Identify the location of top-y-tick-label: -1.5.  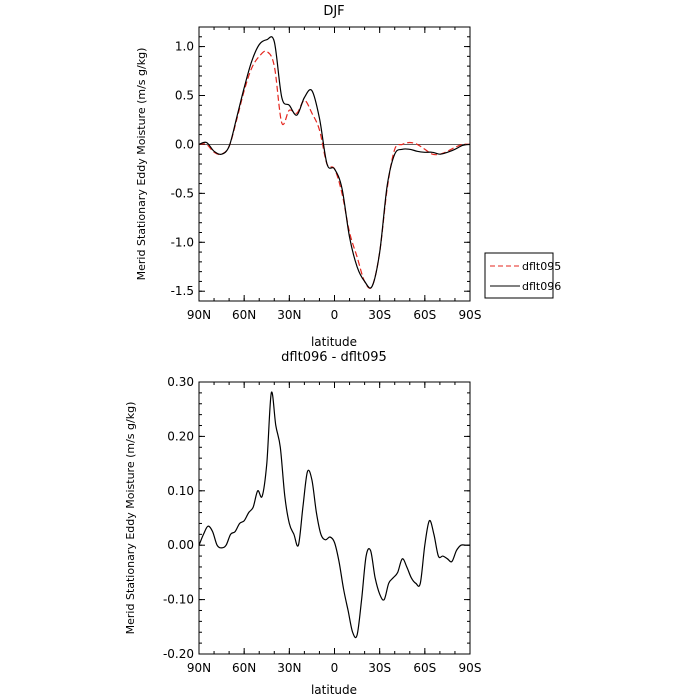
(182, 291).